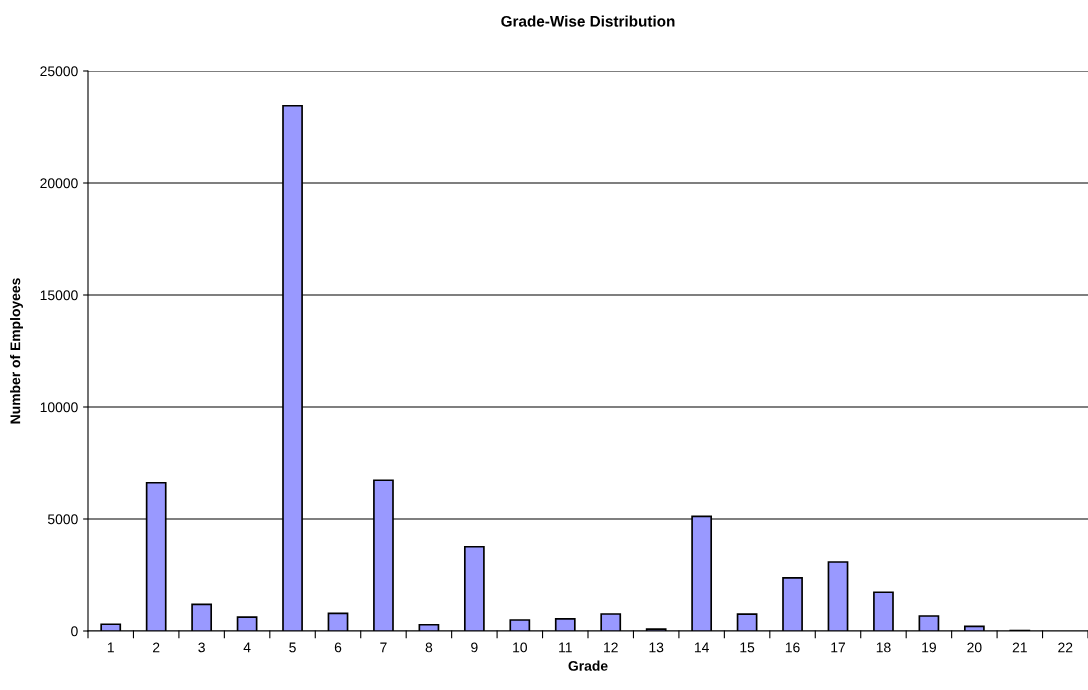 This screenshot has width=1088, height=690. What do you see at coordinates (59, 183) in the screenshot?
I see `y-tick-label: 20000` at bounding box center [59, 183].